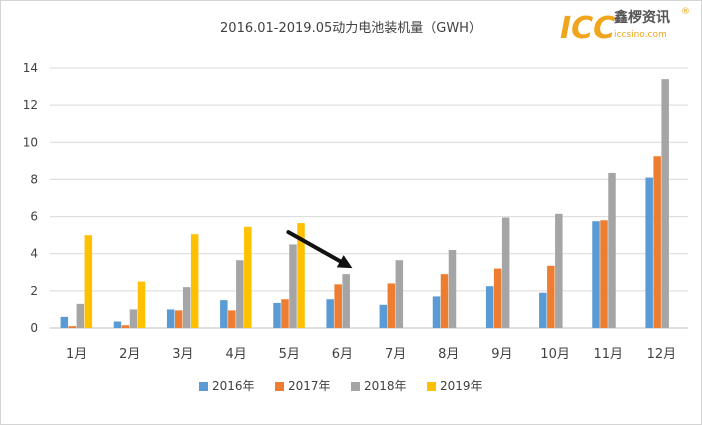  Describe the element at coordinates (662, 354) in the screenshot. I see `x-tick-label: 12月` at that location.